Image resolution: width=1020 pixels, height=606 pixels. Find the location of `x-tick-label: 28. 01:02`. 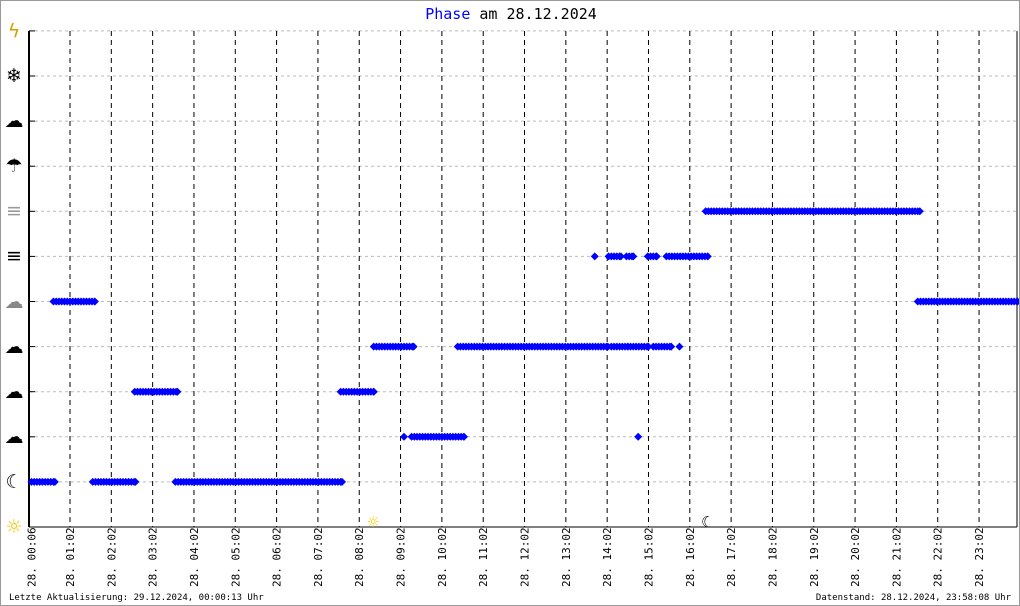

x-tick-label: 28. 01:02 is located at coordinates (70, 557).